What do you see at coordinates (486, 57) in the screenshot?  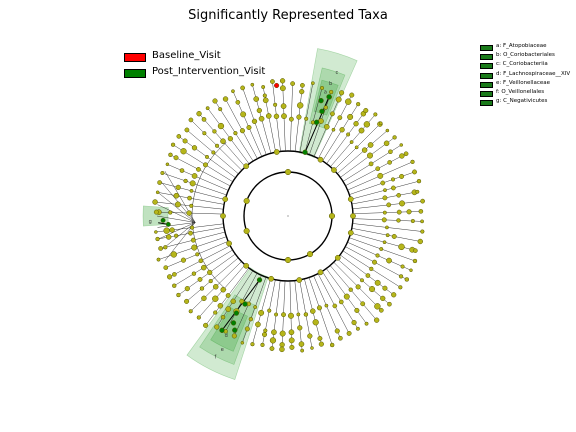 I see `clade-swatch` at bounding box center [486, 57].